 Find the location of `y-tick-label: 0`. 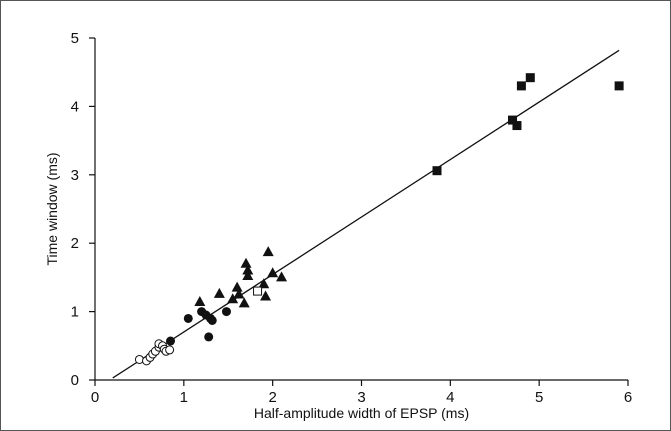

y-tick-label: 0 is located at coordinates (75, 380).